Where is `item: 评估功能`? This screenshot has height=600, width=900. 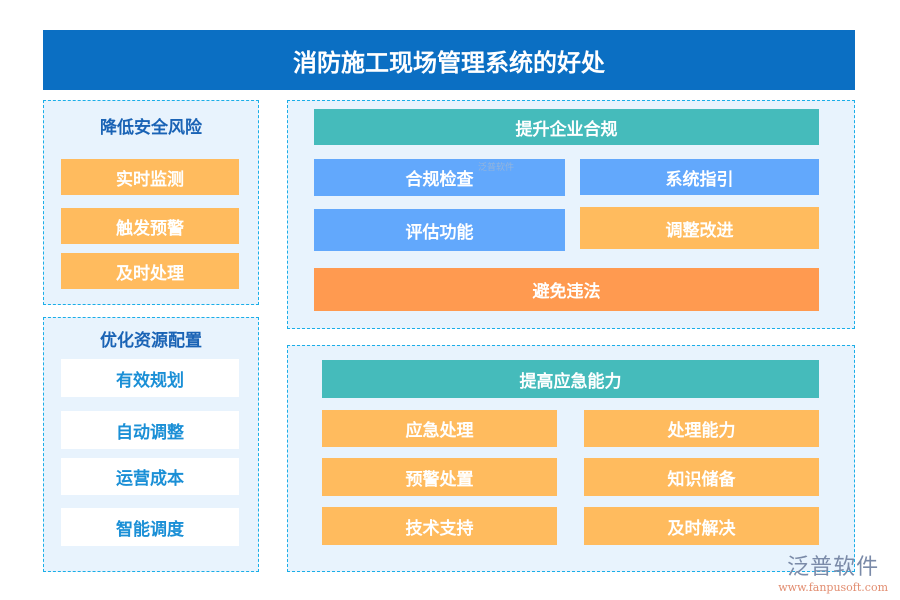
item: 评估功能 is located at coordinates (439, 230).